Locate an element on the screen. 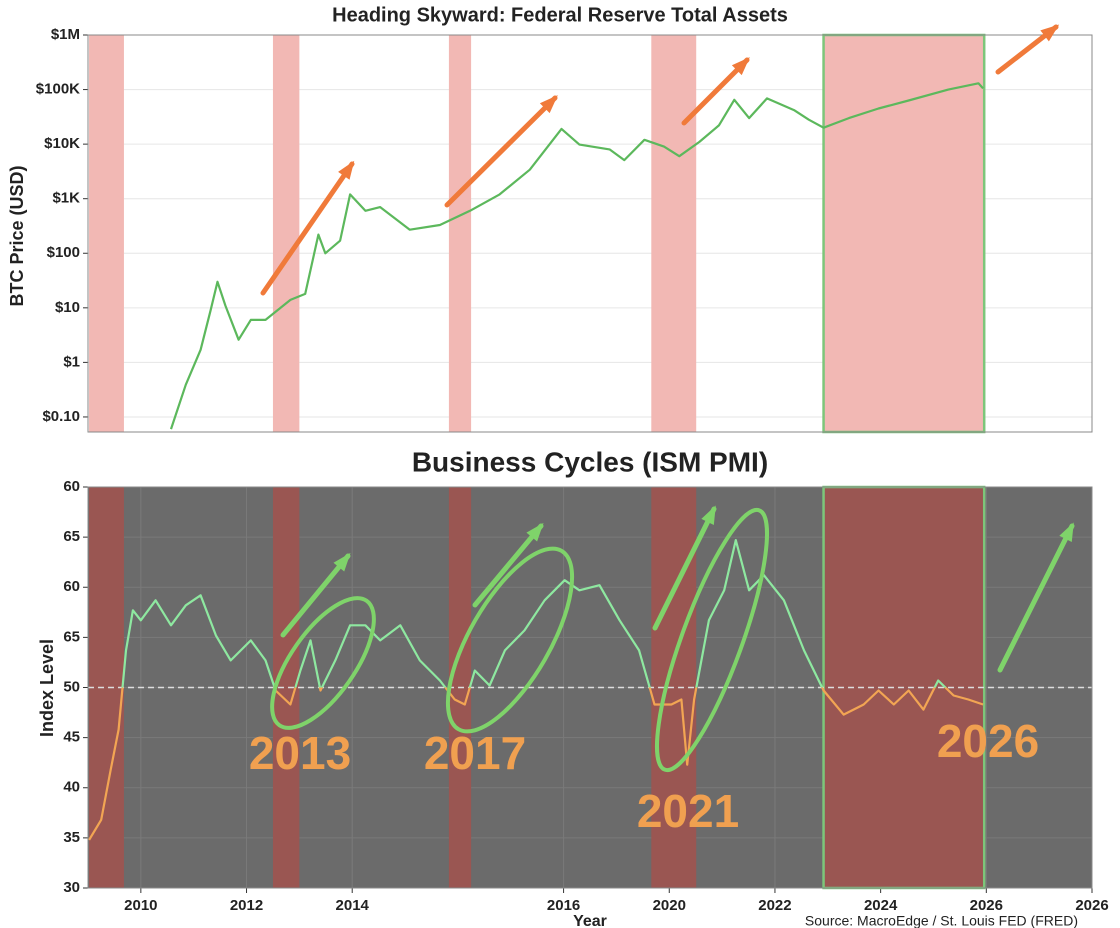 The image size is (1120, 928). x-tick-label: 2010 is located at coordinates (140, 905).